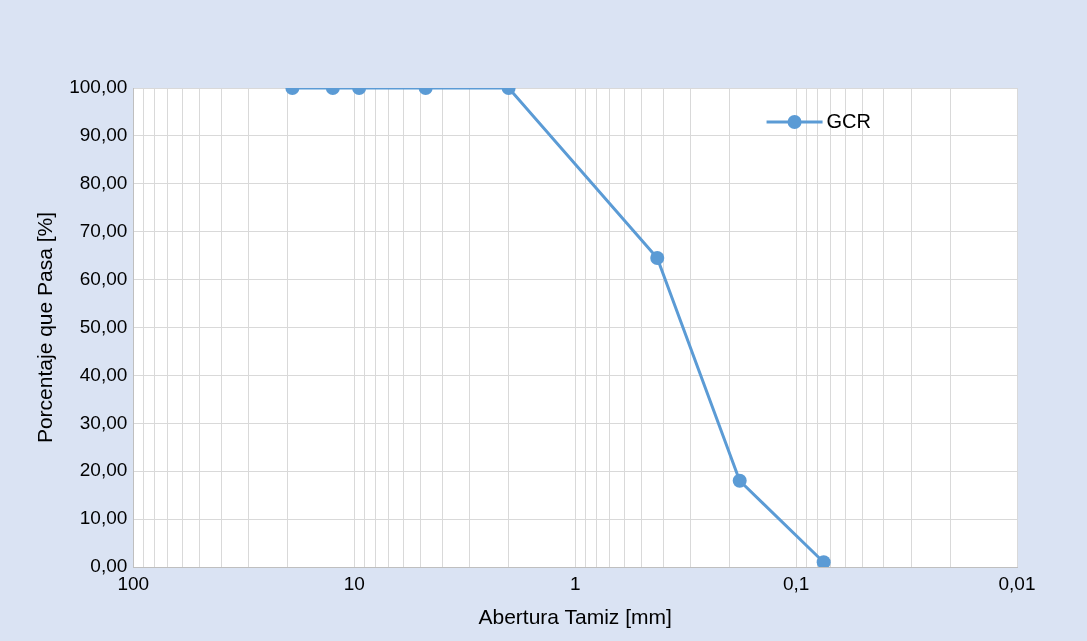  I want to click on legend-label: GCR, so click(849, 120).